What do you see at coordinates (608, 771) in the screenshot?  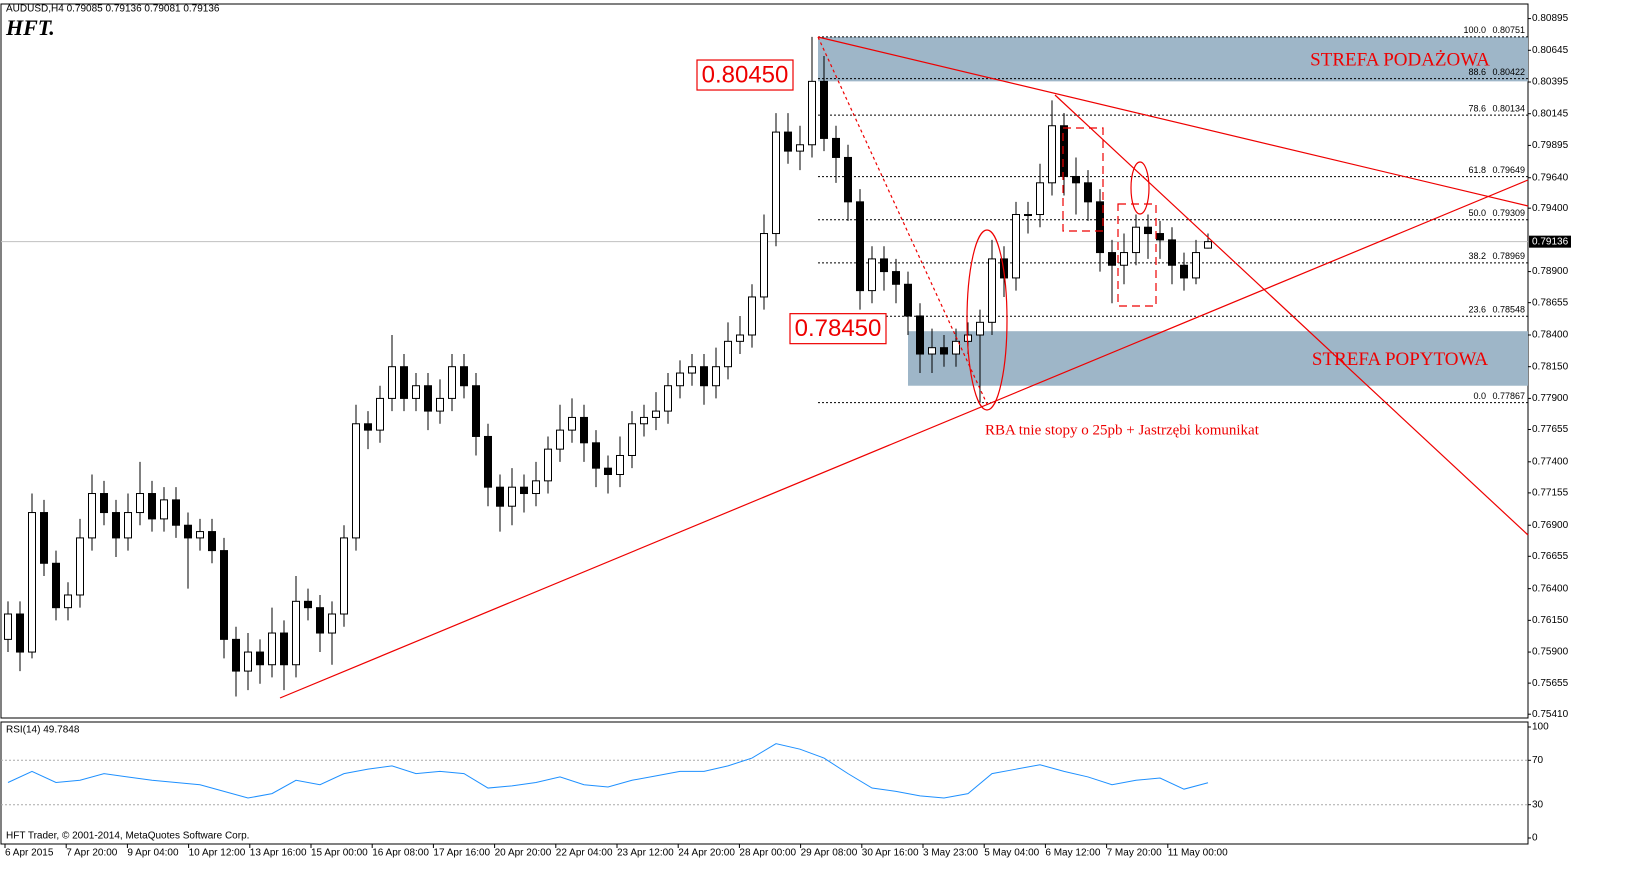 I see `rsi-line` at bounding box center [608, 771].